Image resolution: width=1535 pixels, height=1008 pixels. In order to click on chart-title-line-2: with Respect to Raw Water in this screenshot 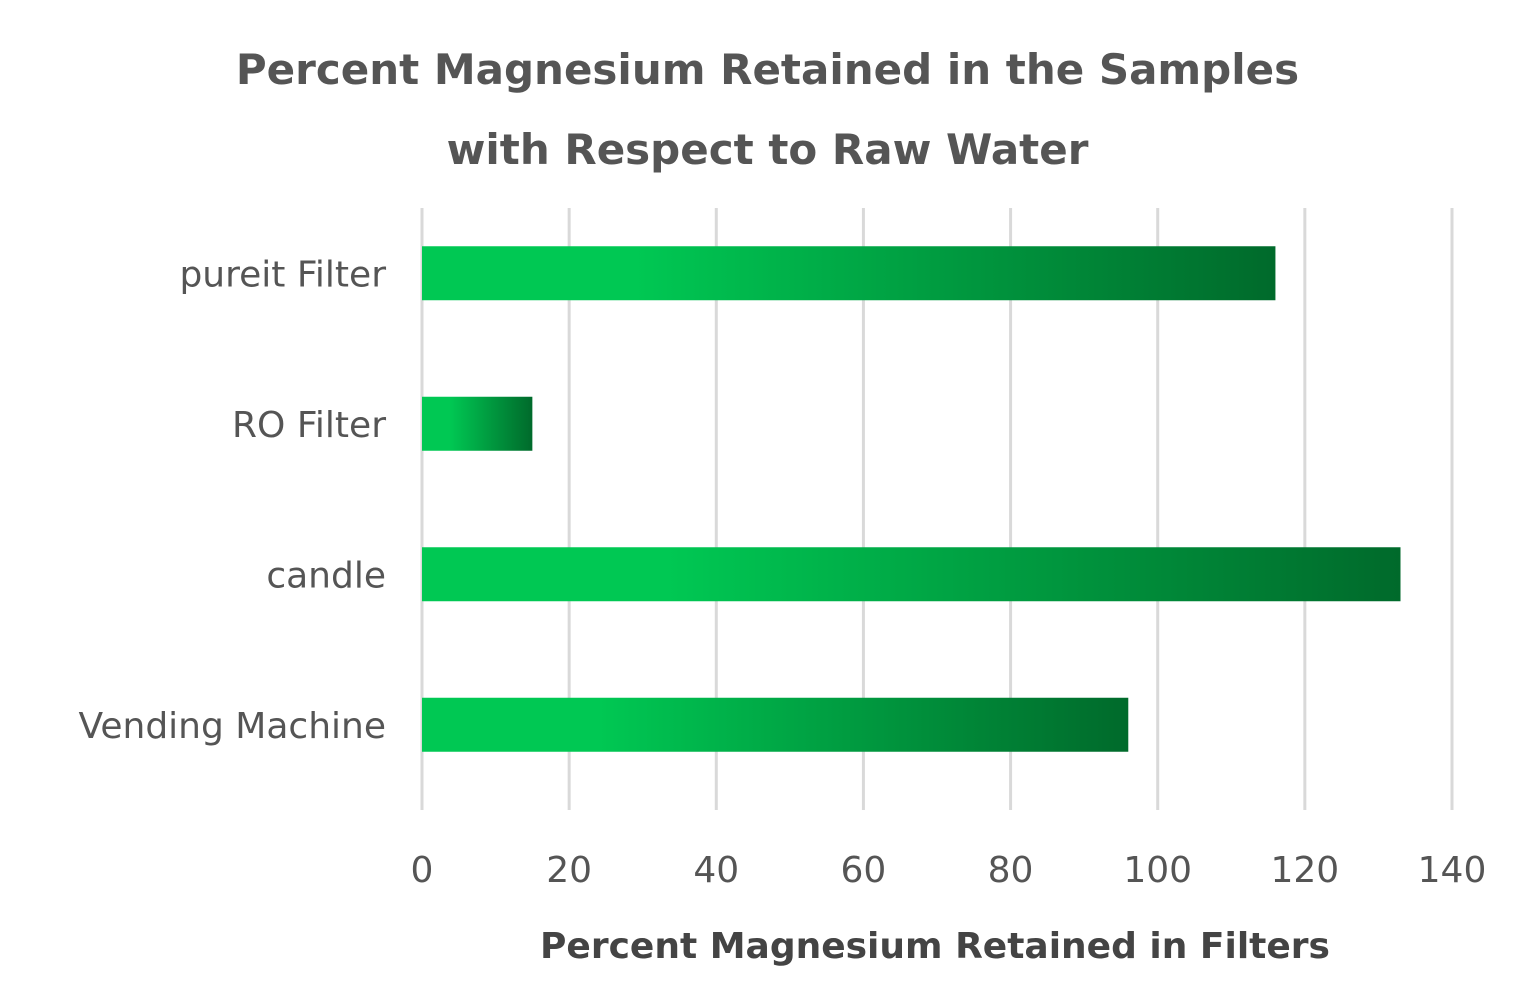, I will do `click(767, 149)`.